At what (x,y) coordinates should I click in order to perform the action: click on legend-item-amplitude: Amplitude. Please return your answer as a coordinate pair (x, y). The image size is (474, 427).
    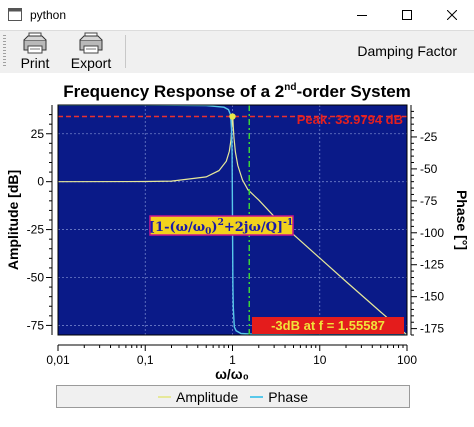
    Looking at the image, I should click on (198, 397).